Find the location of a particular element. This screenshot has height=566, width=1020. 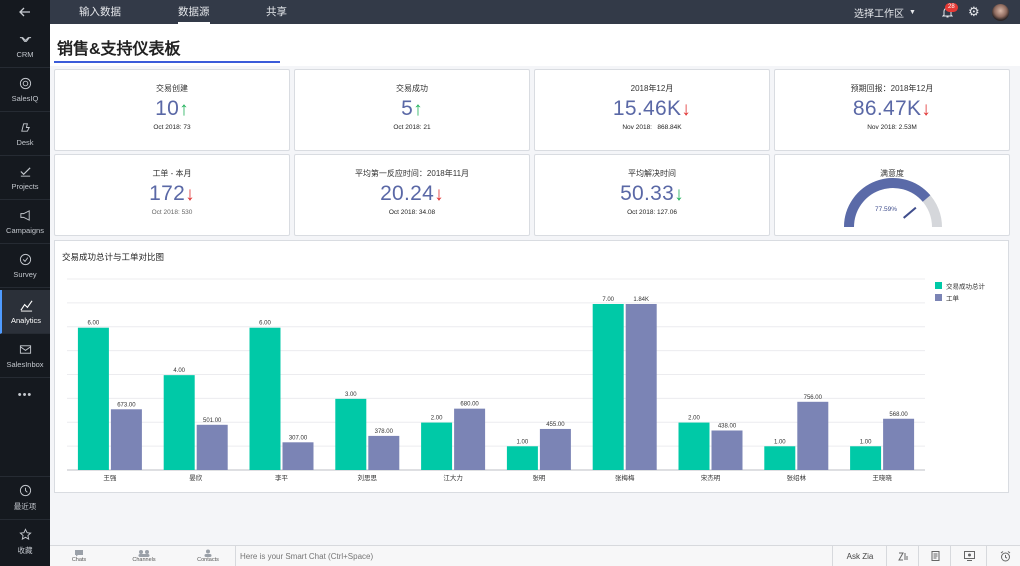

kpi-card-satisfaction: 满意度 77.59% is located at coordinates (892, 195).